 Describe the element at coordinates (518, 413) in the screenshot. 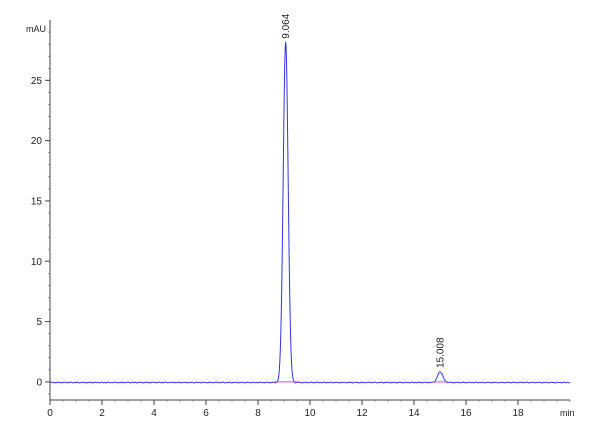

I see `x-tick-label: 18` at that location.